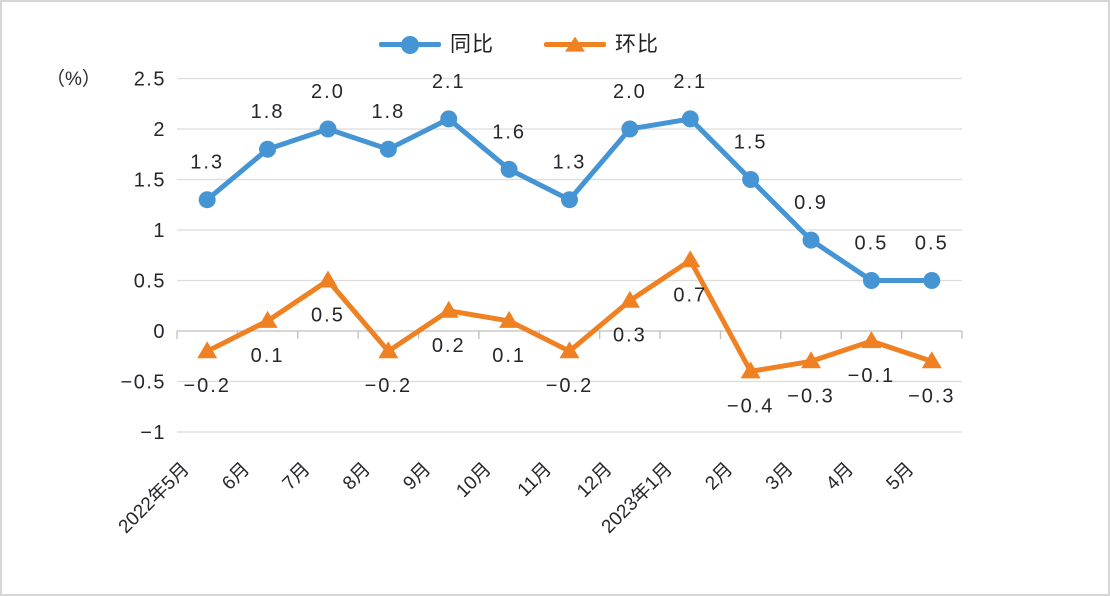  Describe the element at coordinates (780, 477) in the screenshot. I see `x-axis-label: 3月` at that location.